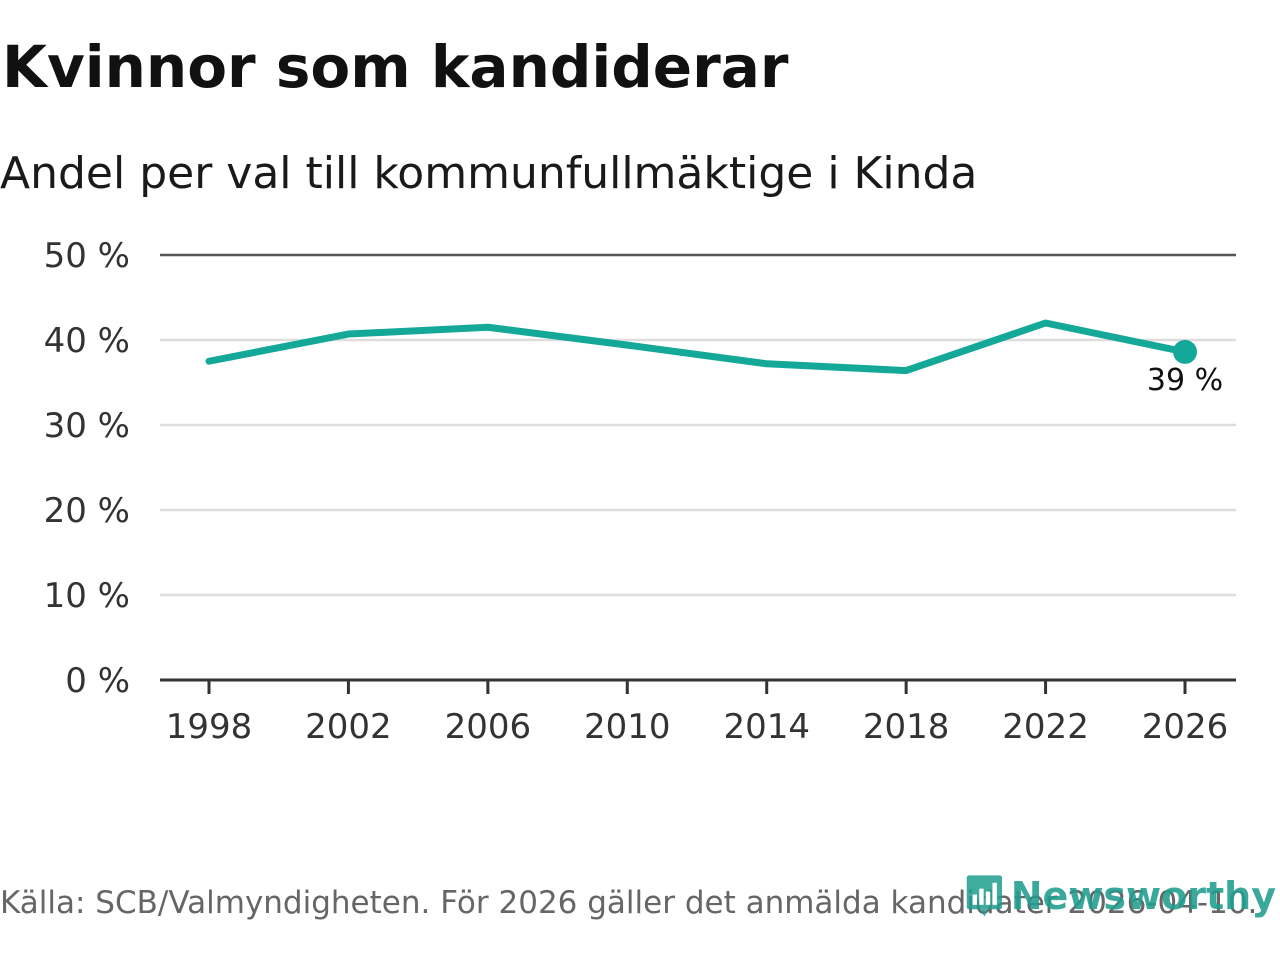  I want to click on y-tick-label-40: 40 %, so click(87, 341).